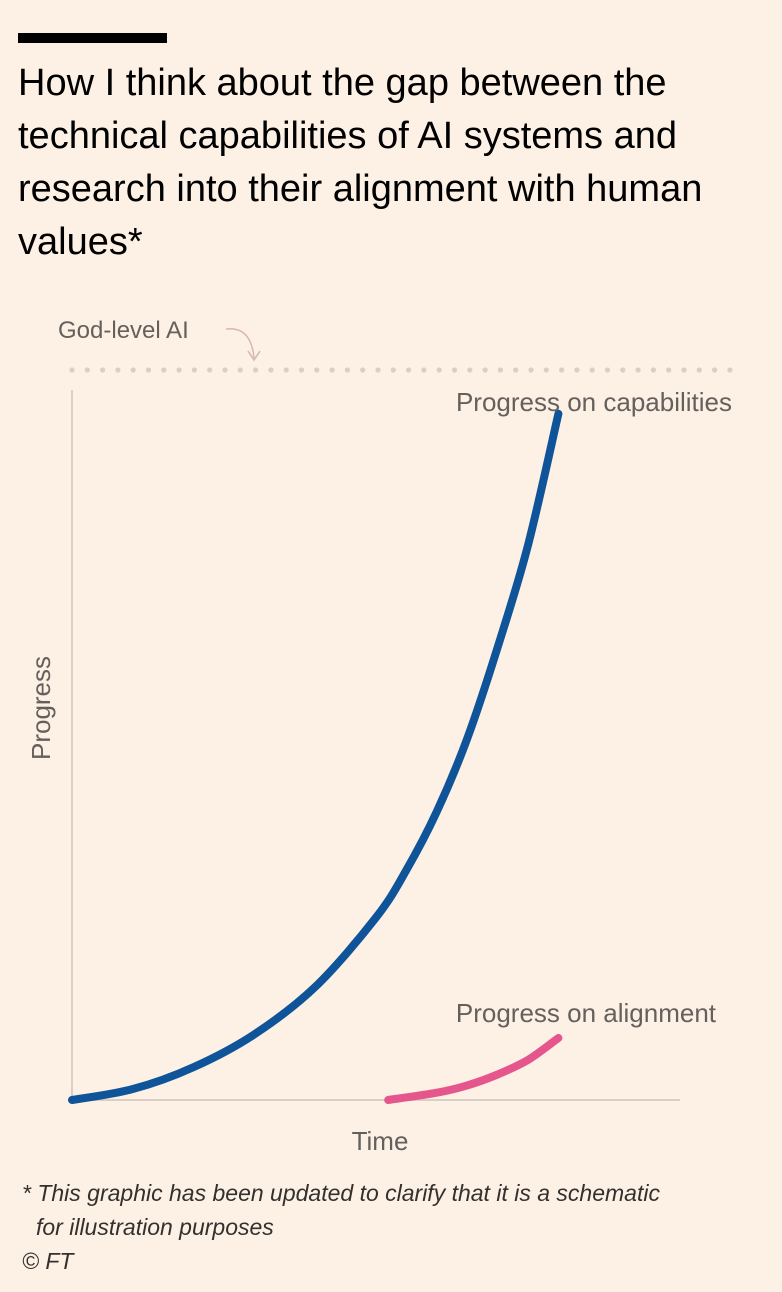 Image resolution: width=782 pixels, height=1292 pixels. I want to click on source-credit: © FT, so click(48, 1261).